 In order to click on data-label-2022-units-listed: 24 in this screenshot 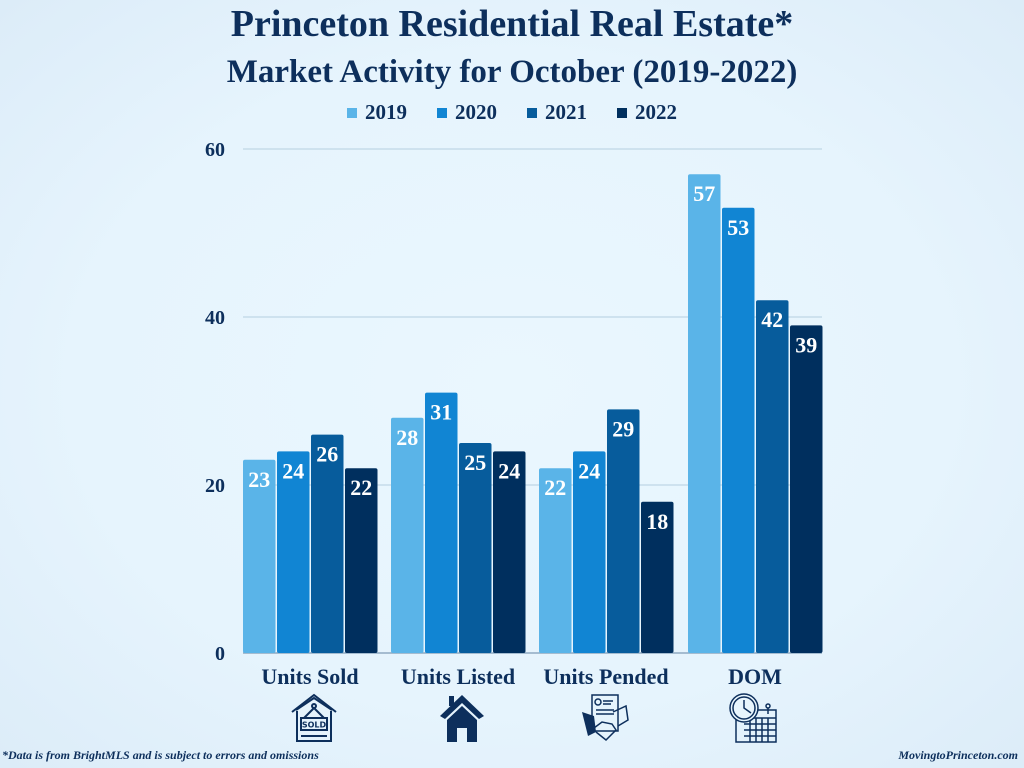, I will do `click(509, 470)`.